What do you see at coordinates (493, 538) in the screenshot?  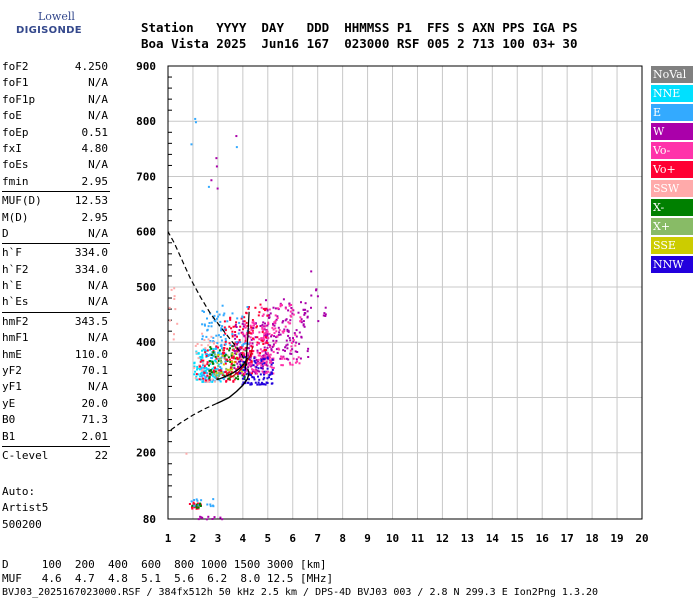 I see `x-tick-label: 14` at bounding box center [493, 538].